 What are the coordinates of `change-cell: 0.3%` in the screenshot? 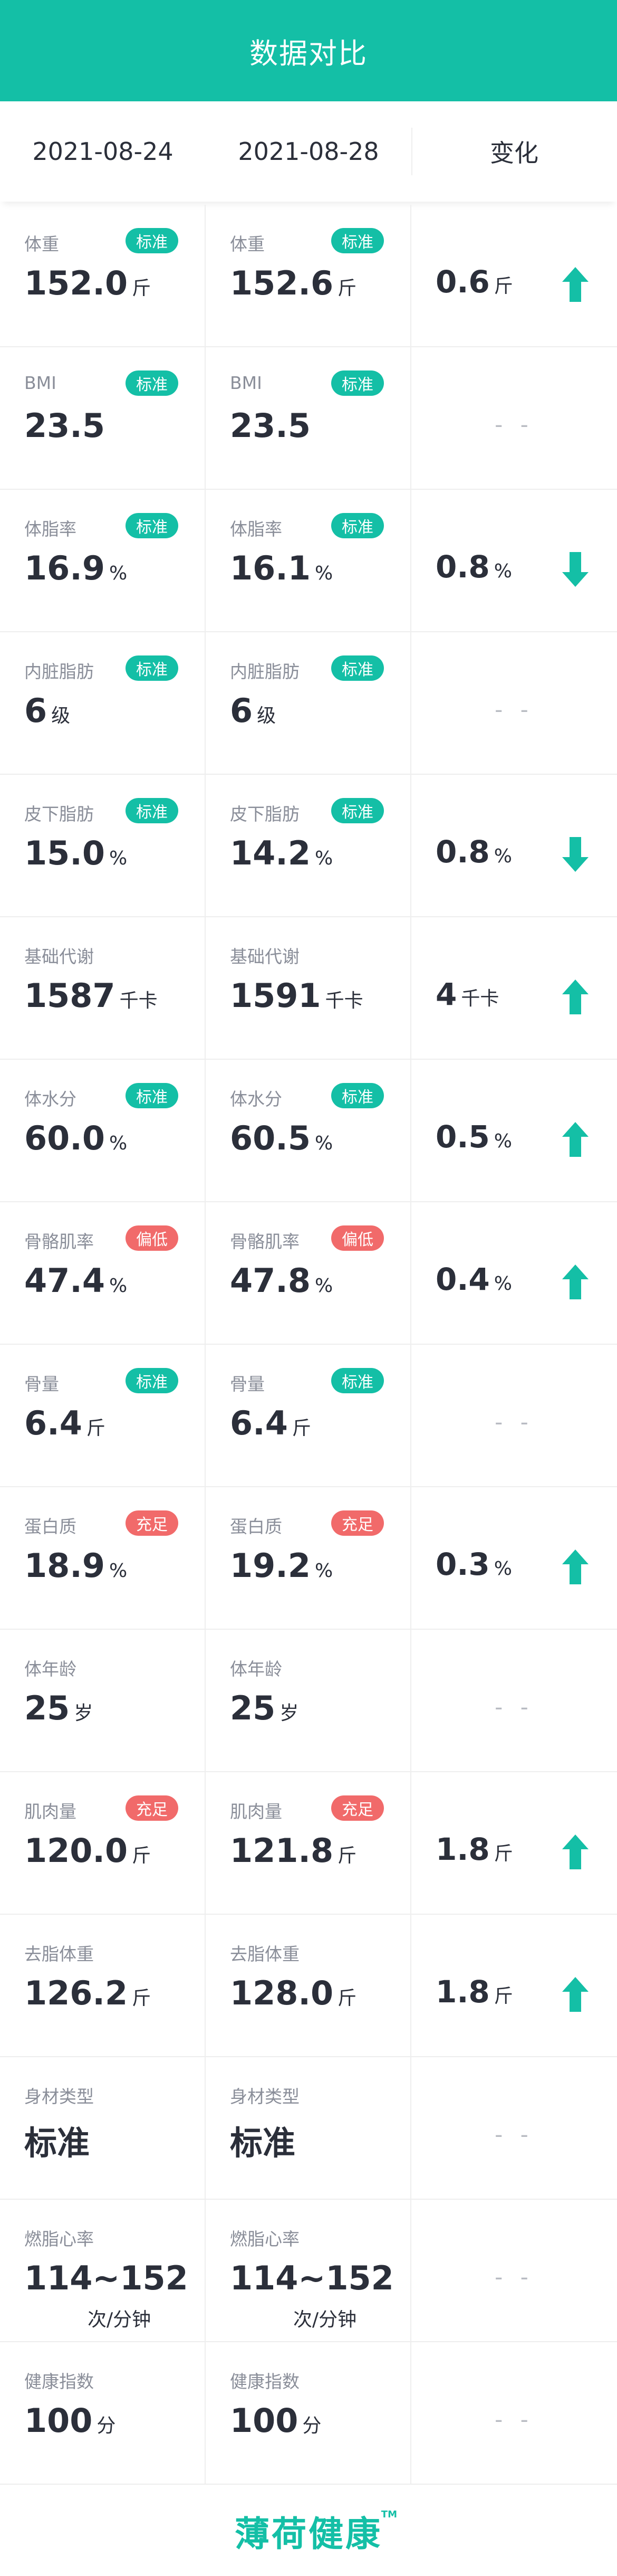 It's located at (514, 1558).